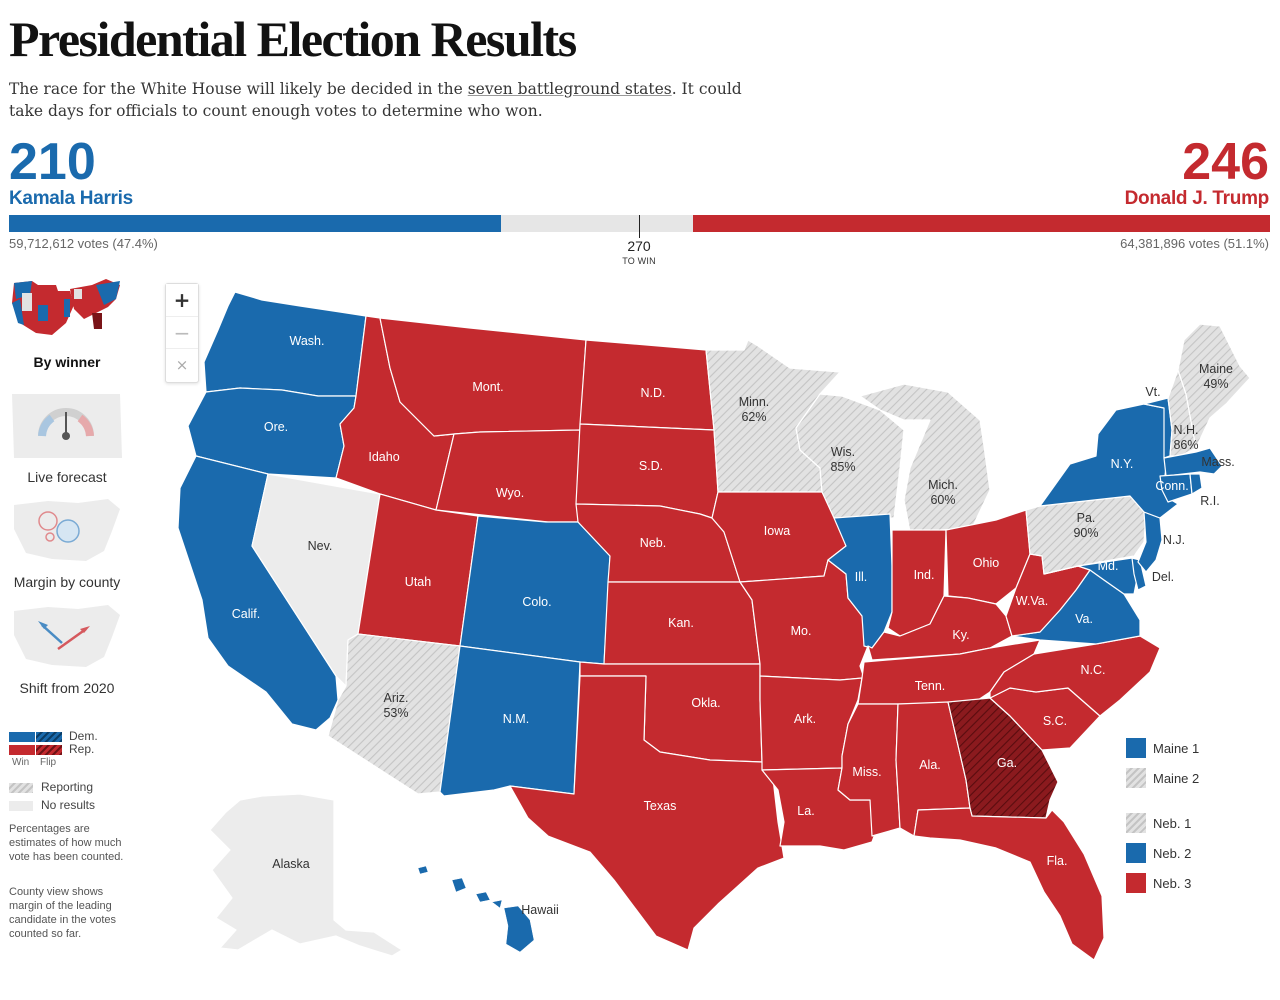 This screenshot has height=1000, width=1280. I want to click on state-label-mi: Mich. 60%, so click(943, 492).